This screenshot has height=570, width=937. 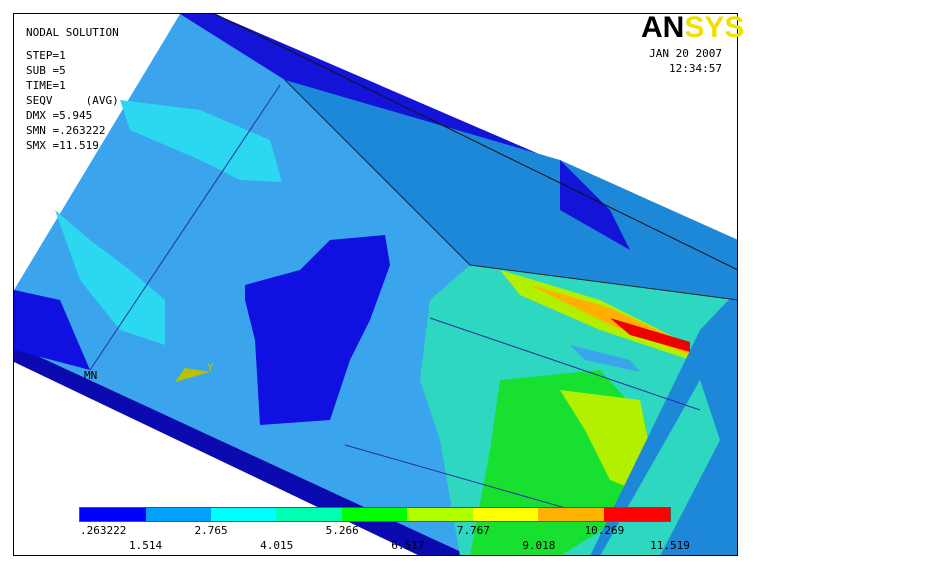 What do you see at coordinates (62, 145) in the screenshot?
I see `info-line: SMX =11.519` at bounding box center [62, 145].